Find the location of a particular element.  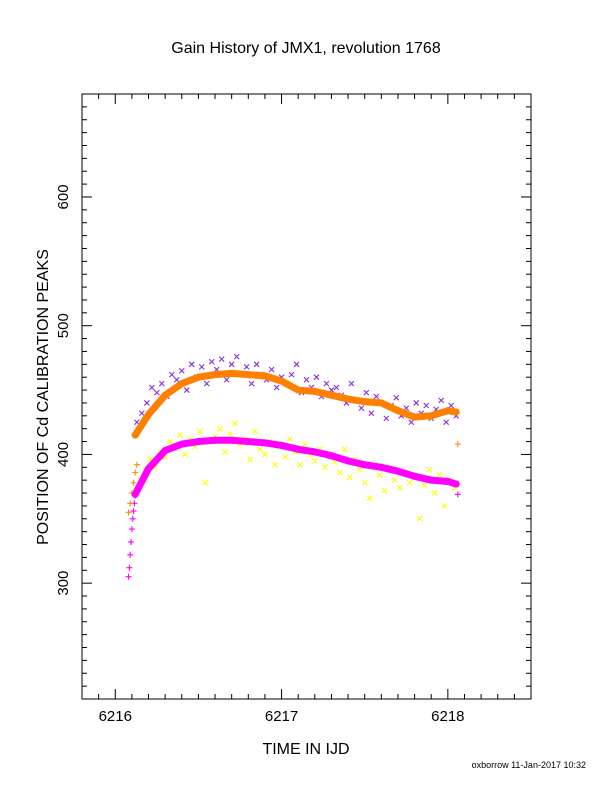

y-tick-label: 500 is located at coordinates (63, 325).